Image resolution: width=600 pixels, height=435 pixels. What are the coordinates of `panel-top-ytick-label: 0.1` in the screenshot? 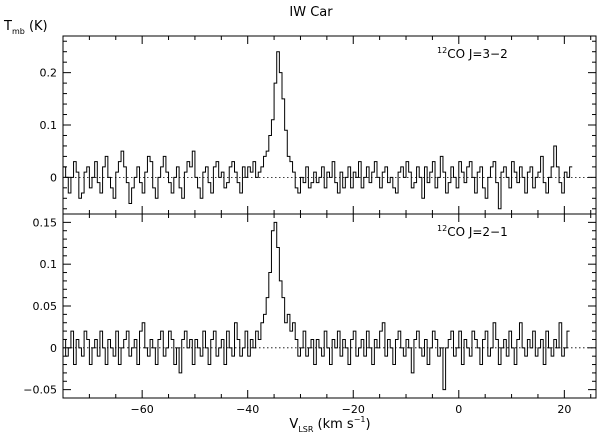 It's located at (49, 125).